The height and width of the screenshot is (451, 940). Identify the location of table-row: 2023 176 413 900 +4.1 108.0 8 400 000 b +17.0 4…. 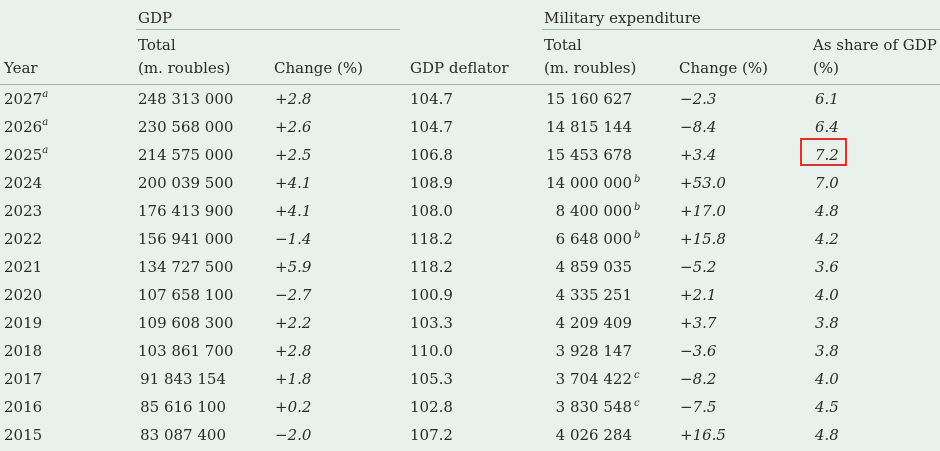
(470, 211).